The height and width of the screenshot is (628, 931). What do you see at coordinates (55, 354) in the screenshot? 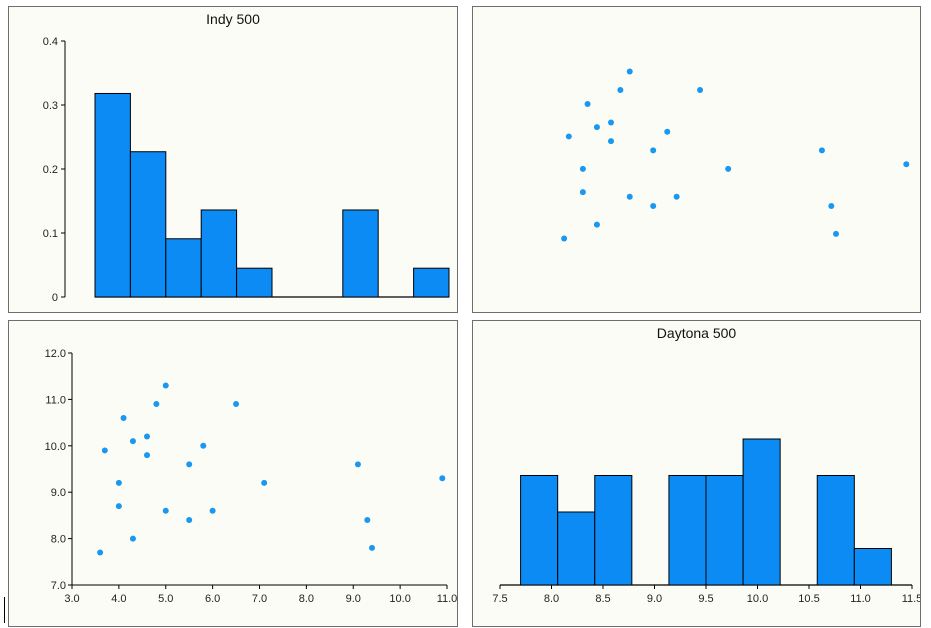
I see `y-tick-label: 12.0` at bounding box center [55, 354].